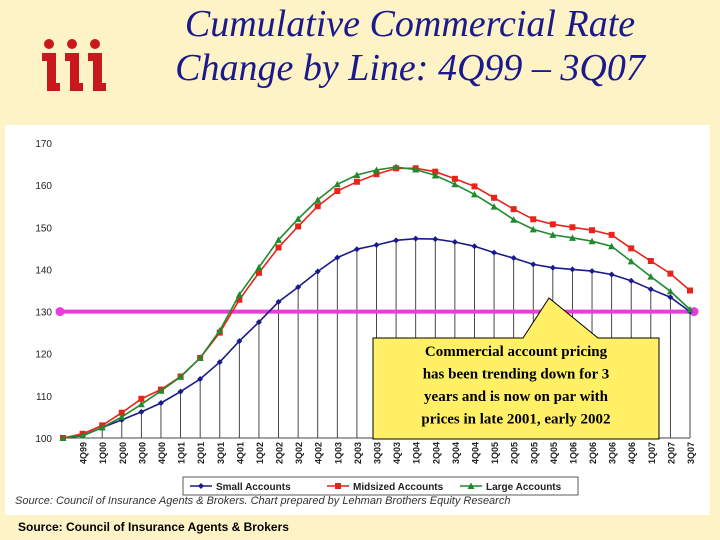  What do you see at coordinates (338, 486) in the screenshot?
I see `legend-marker` at bounding box center [338, 486].